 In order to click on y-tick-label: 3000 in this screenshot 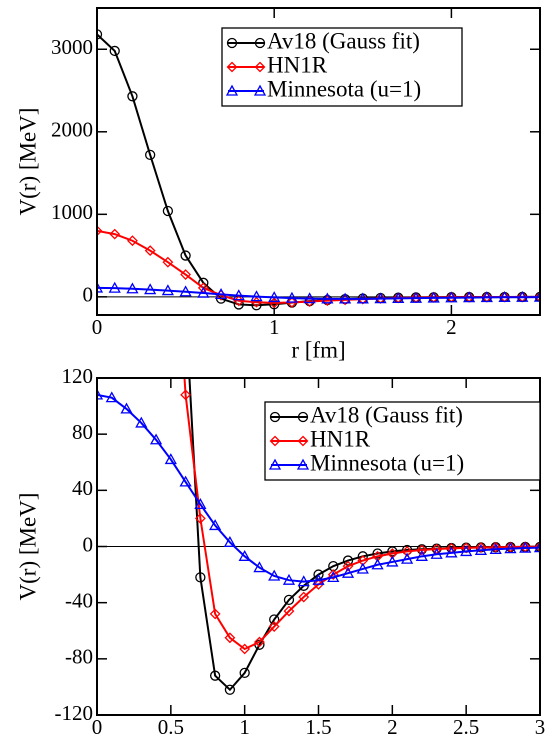, I will do `click(72, 47)`.